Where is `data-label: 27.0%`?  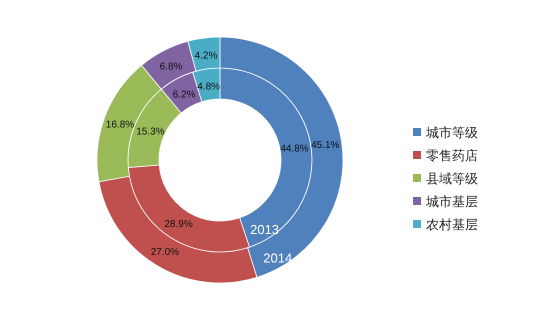 data-label: 27.0% is located at coordinates (165, 252).